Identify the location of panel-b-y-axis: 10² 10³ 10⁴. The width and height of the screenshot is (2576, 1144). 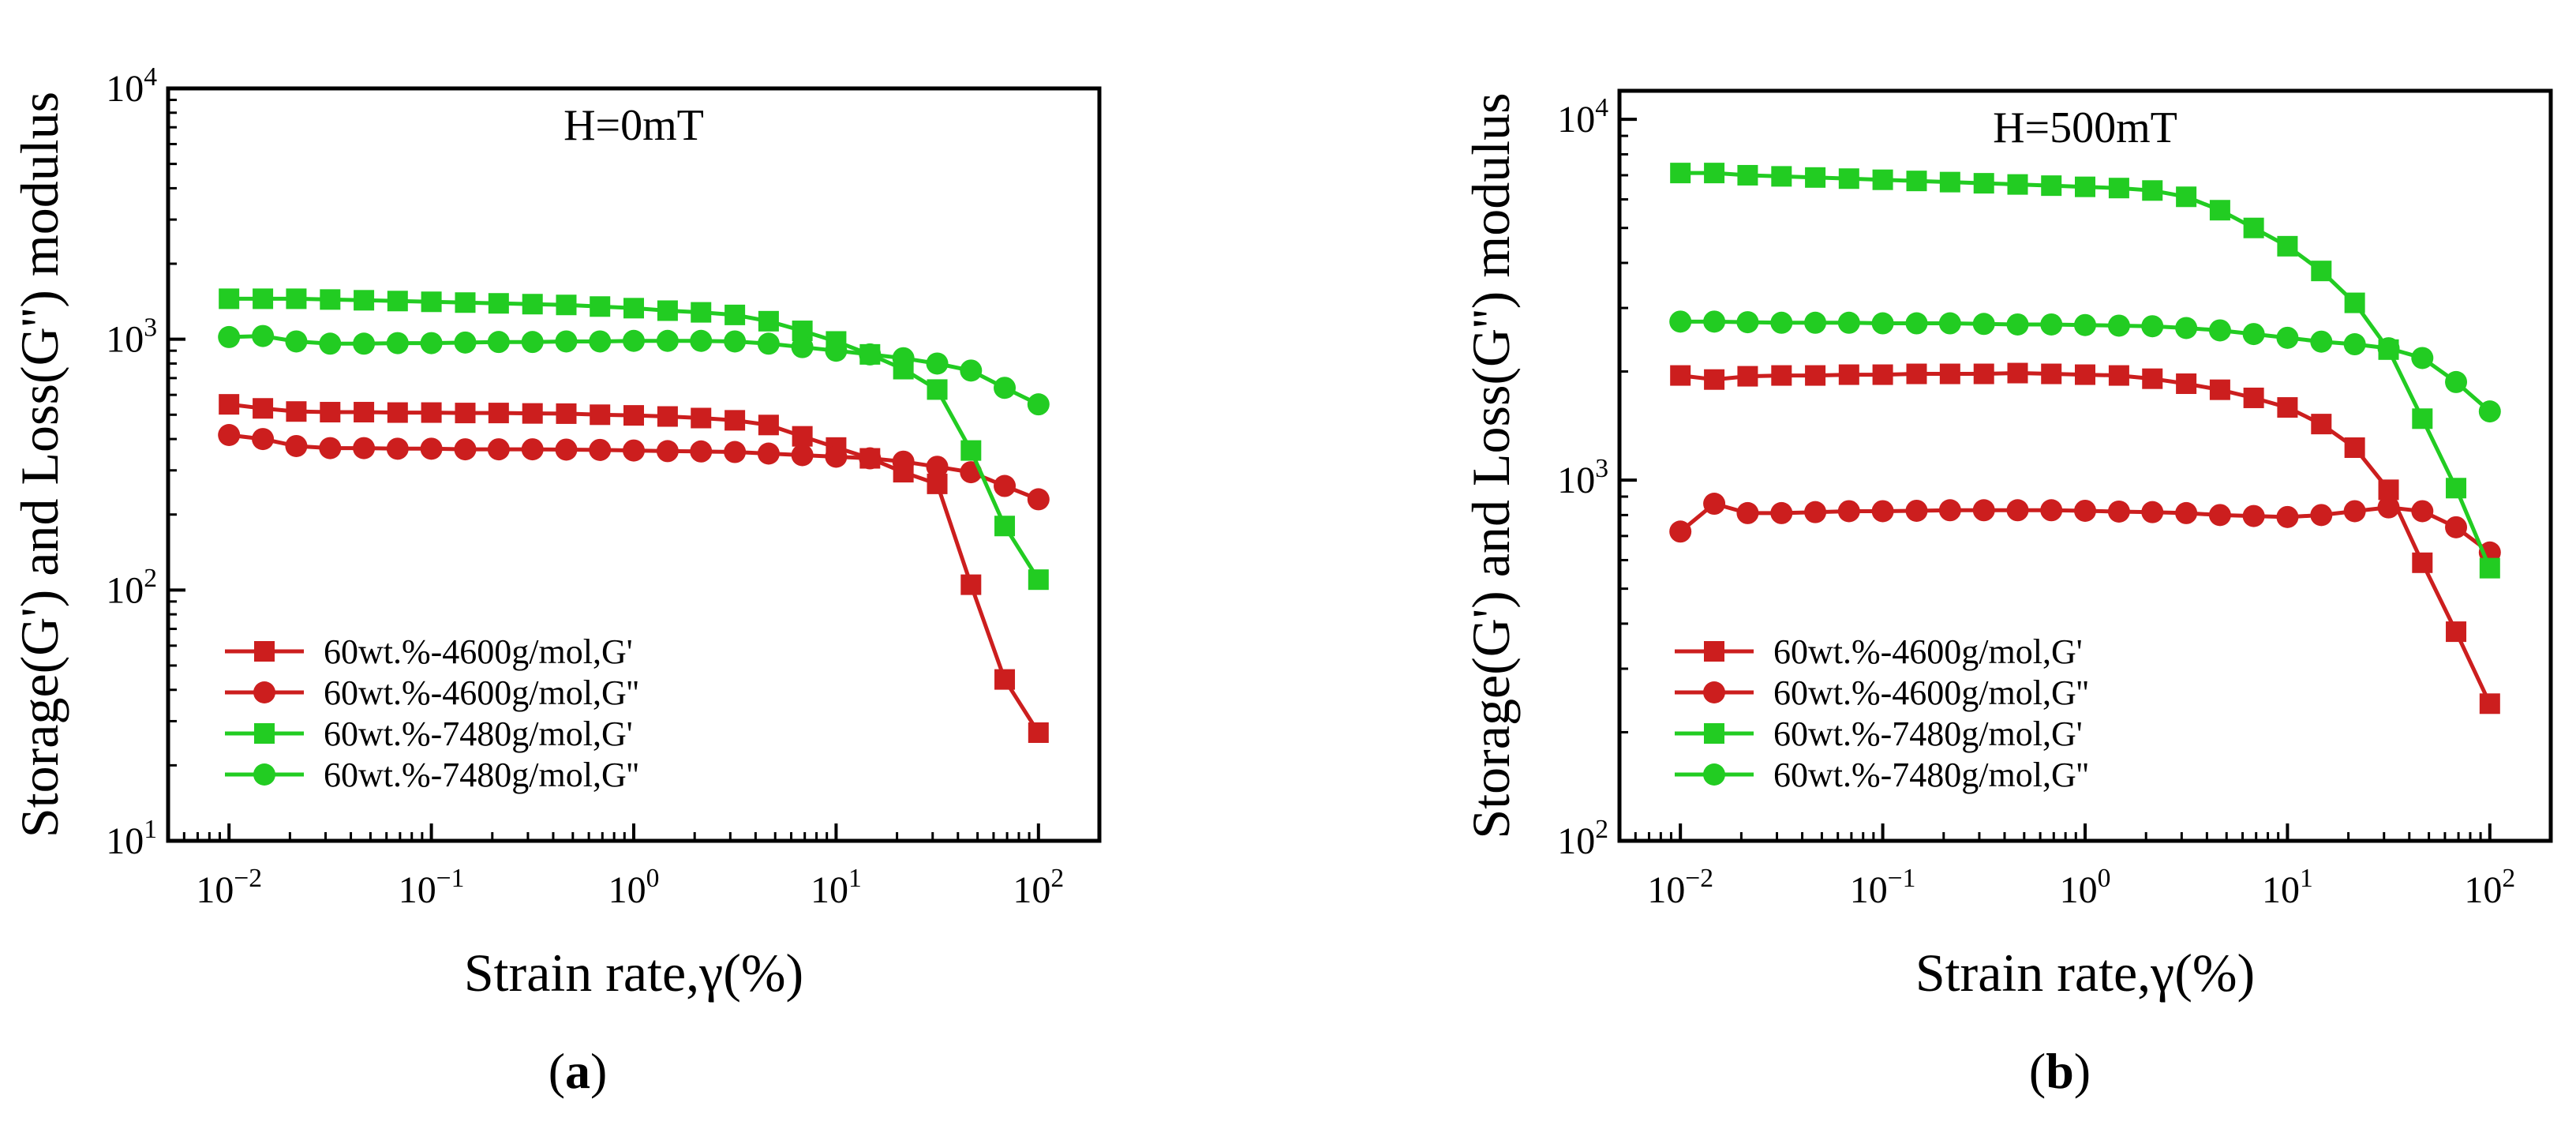
(1597, 478).